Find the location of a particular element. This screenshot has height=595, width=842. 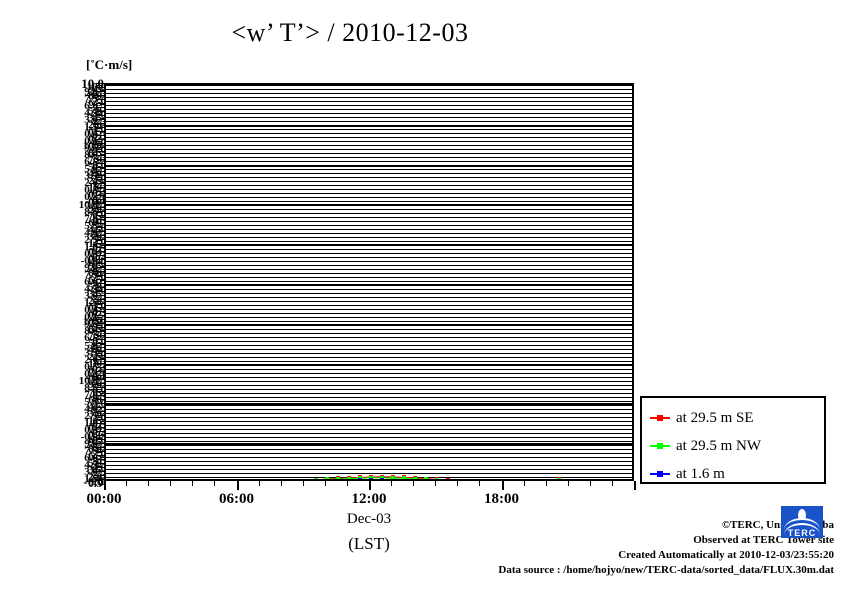

logo-arc-icon is located at coordinates (802, 524).